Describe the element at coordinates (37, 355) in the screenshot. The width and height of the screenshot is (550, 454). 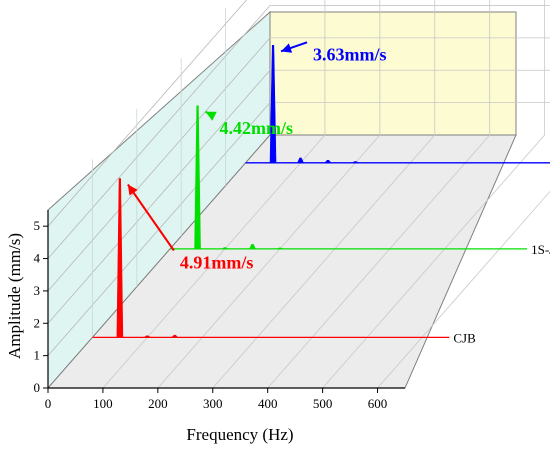
I see `y-tick-label: 1` at that location.